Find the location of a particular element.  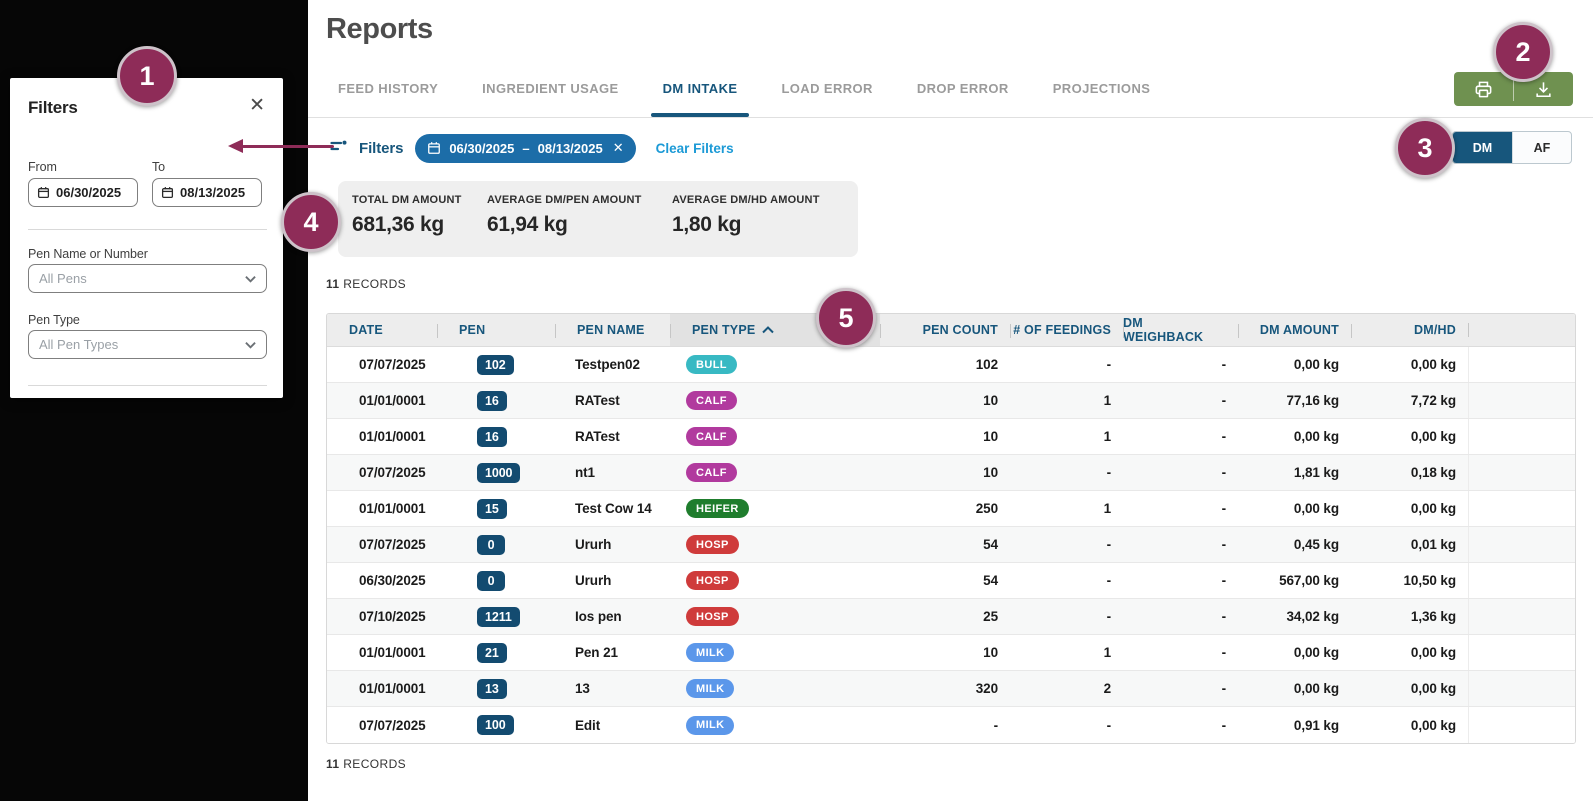

pen-badge: 16 is located at coordinates (492, 400).